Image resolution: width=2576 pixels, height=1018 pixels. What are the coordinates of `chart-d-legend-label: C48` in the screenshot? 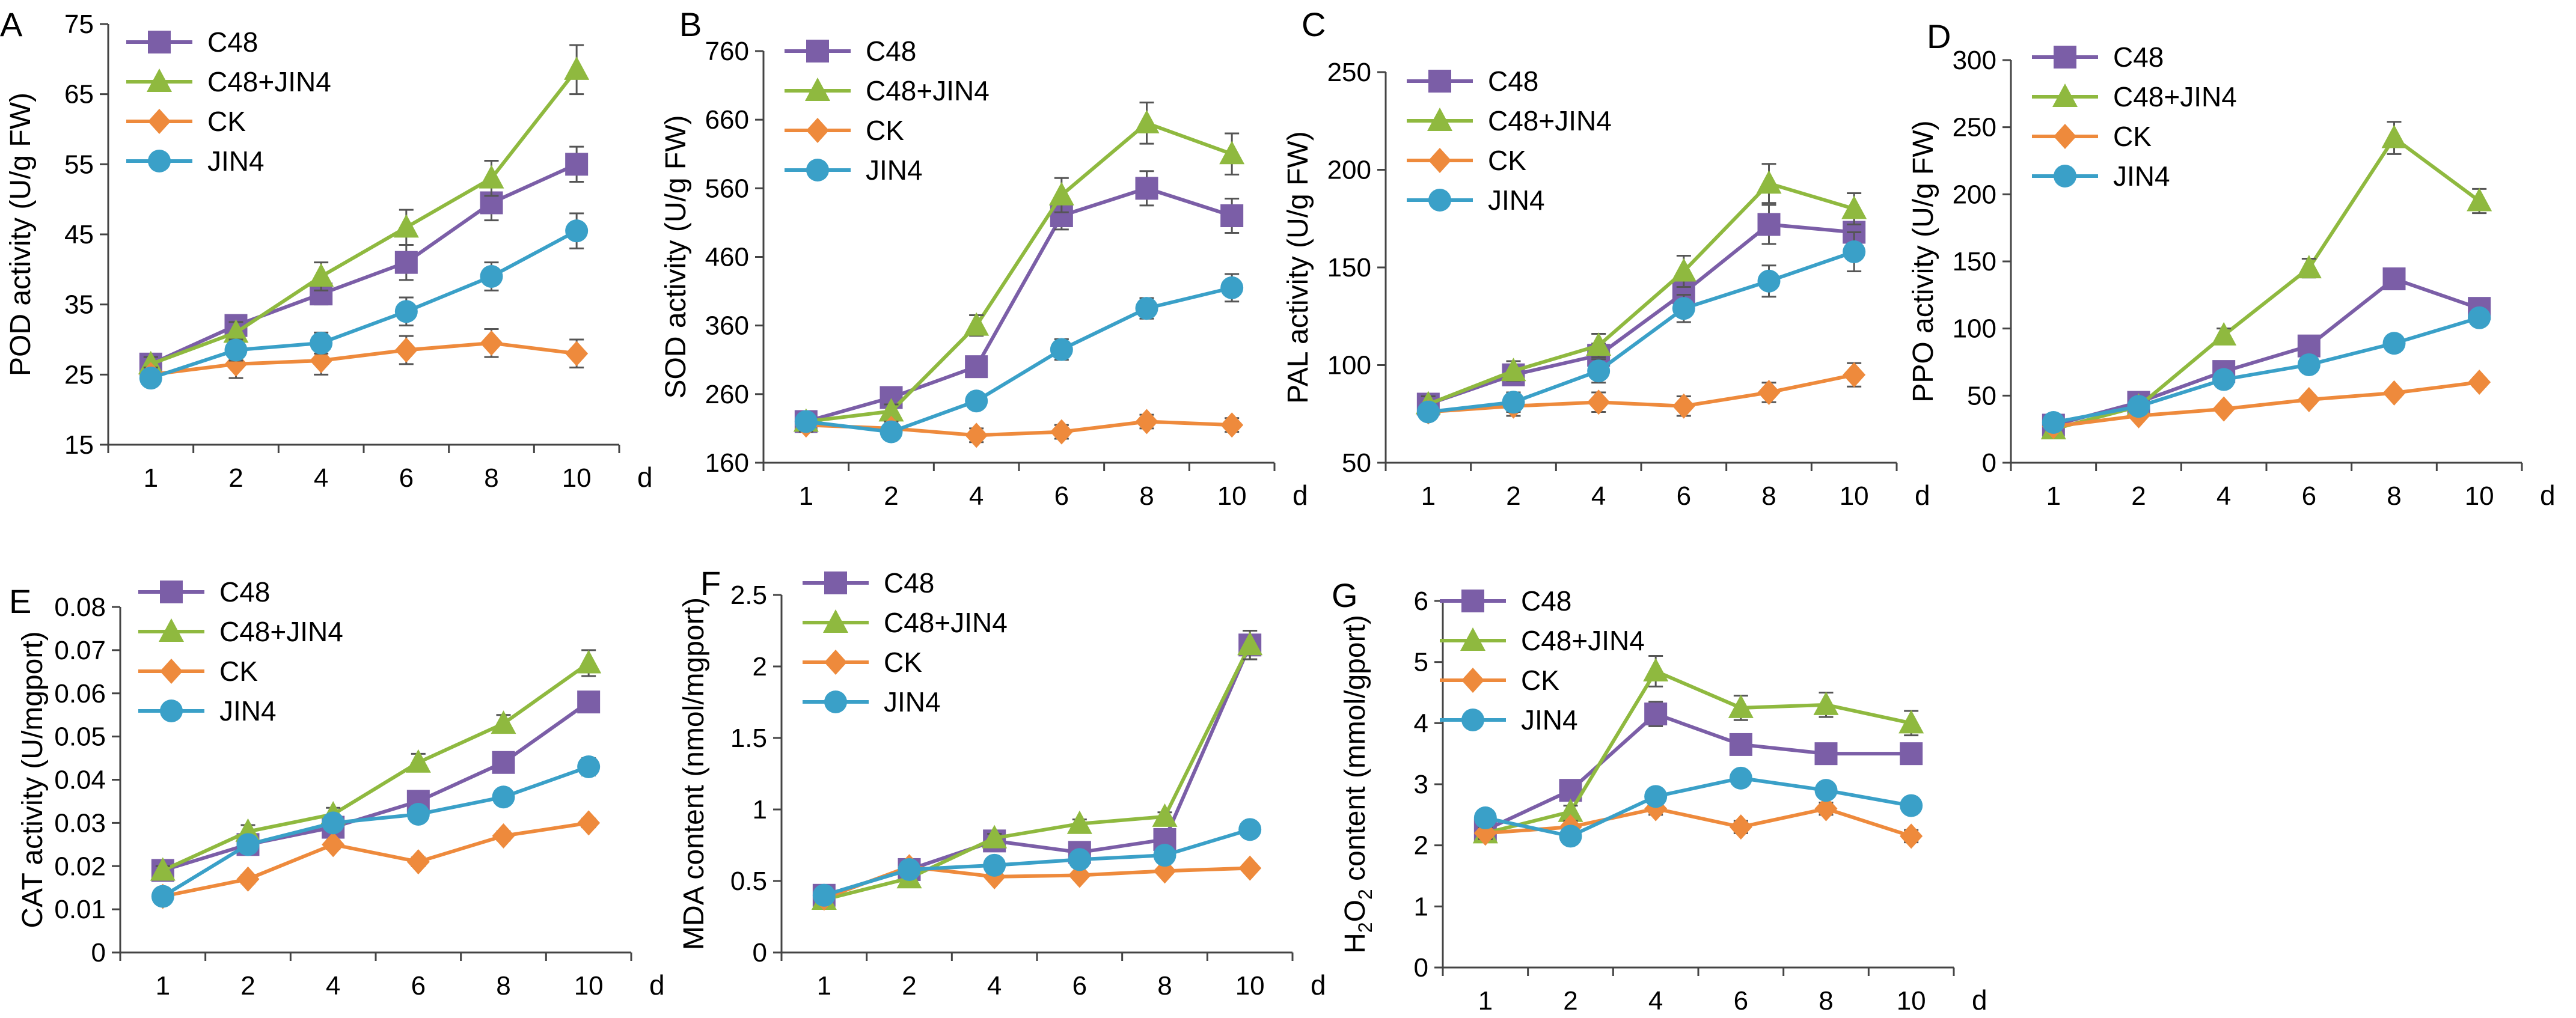 It's located at (2138, 57).